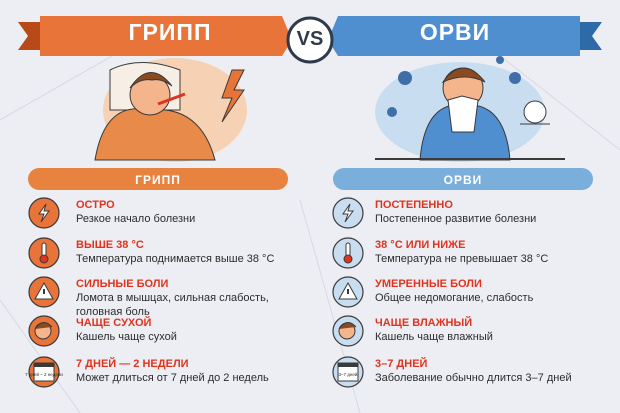 The width and height of the screenshot is (620, 413). I want to click on flu-illustration, so click(170, 110).